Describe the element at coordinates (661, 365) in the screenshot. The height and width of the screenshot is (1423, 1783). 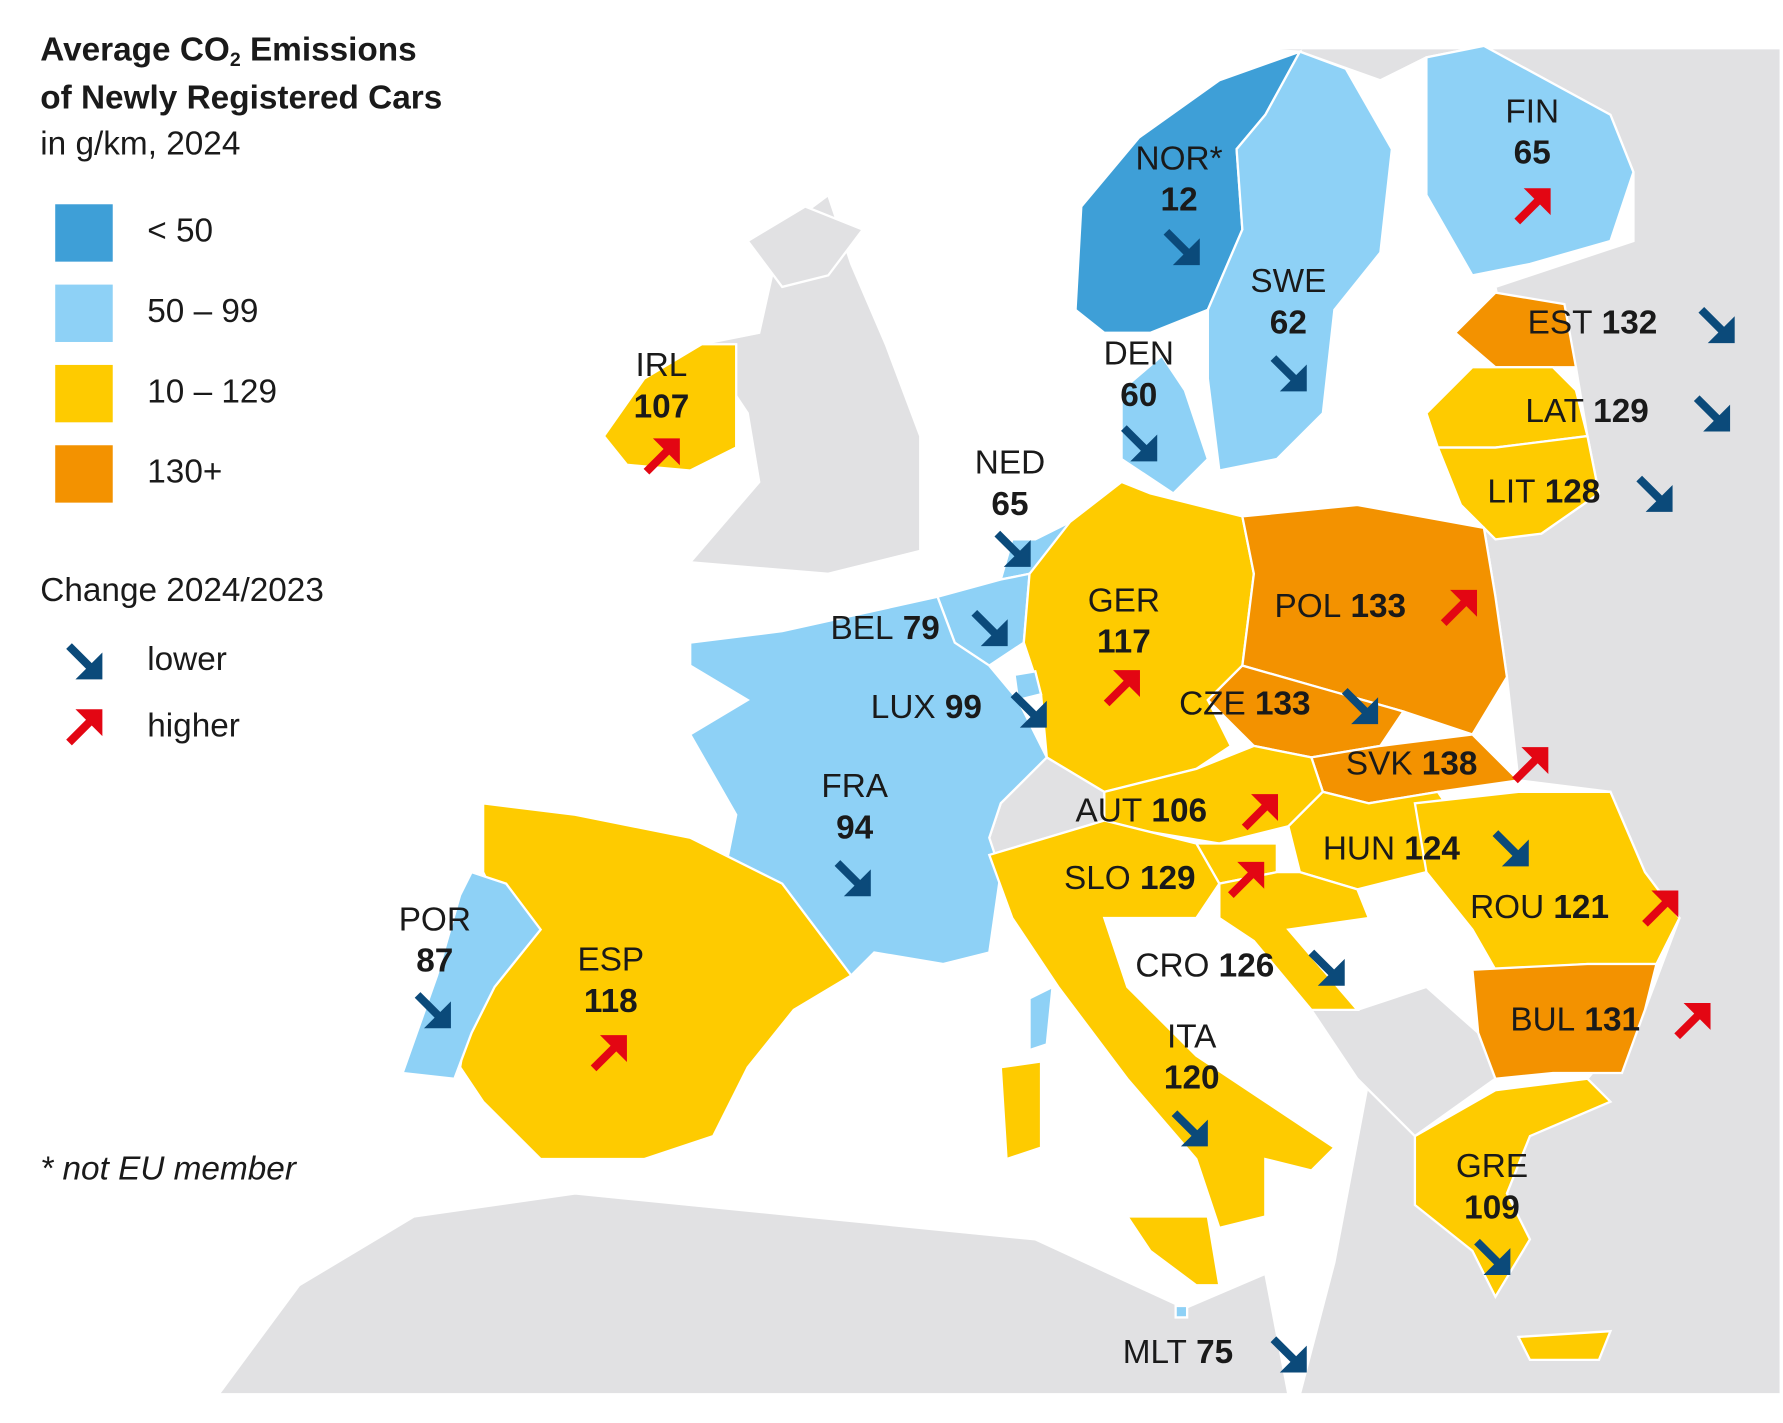
I see `country-code: IRL` at that location.